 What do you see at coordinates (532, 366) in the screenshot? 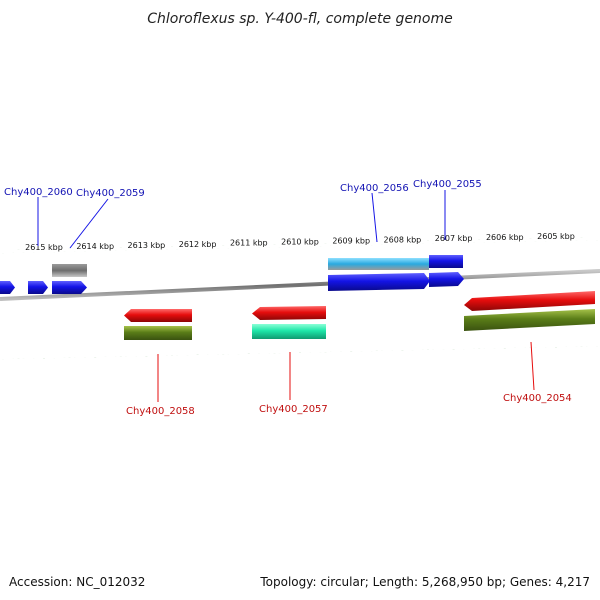
I see `callout-line-chy400-2054` at bounding box center [532, 366].